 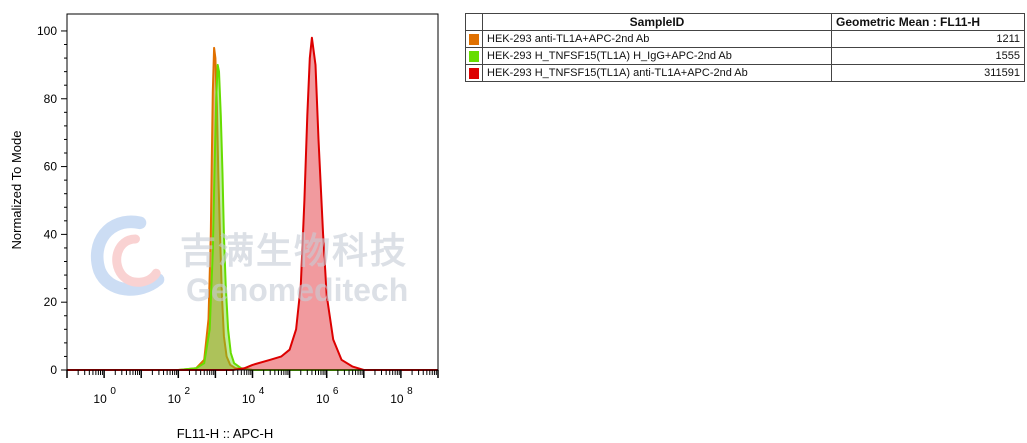 What do you see at coordinates (294, 250) in the screenshot?
I see `watermark-chinese-text: 吉满生物科技` at bounding box center [294, 250].